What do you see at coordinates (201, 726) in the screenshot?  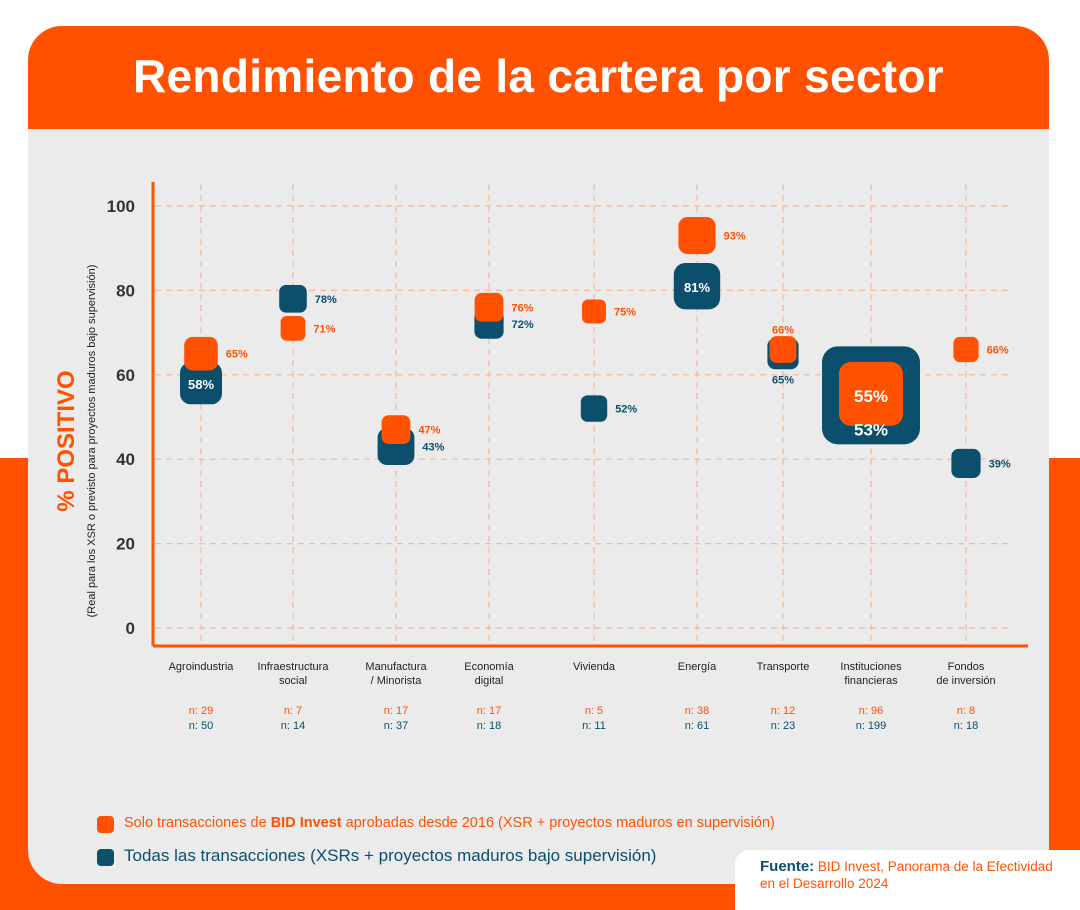 I see `n-count-blue: n: 50` at bounding box center [201, 726].